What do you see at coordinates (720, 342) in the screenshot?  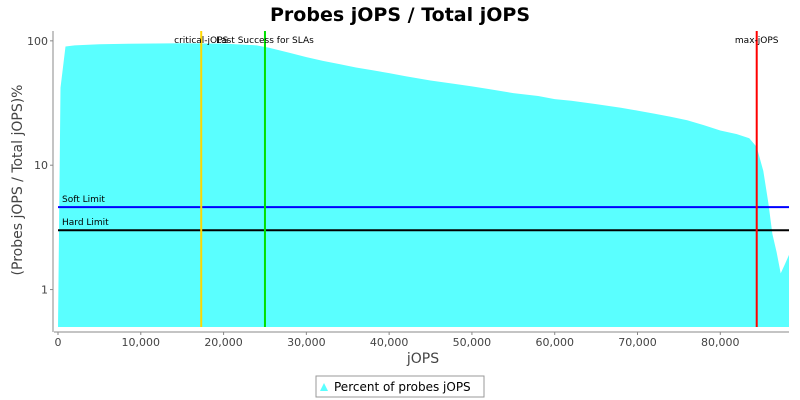 I see `x-tick-label-8: 80,000` at bounding box center [720, 342].